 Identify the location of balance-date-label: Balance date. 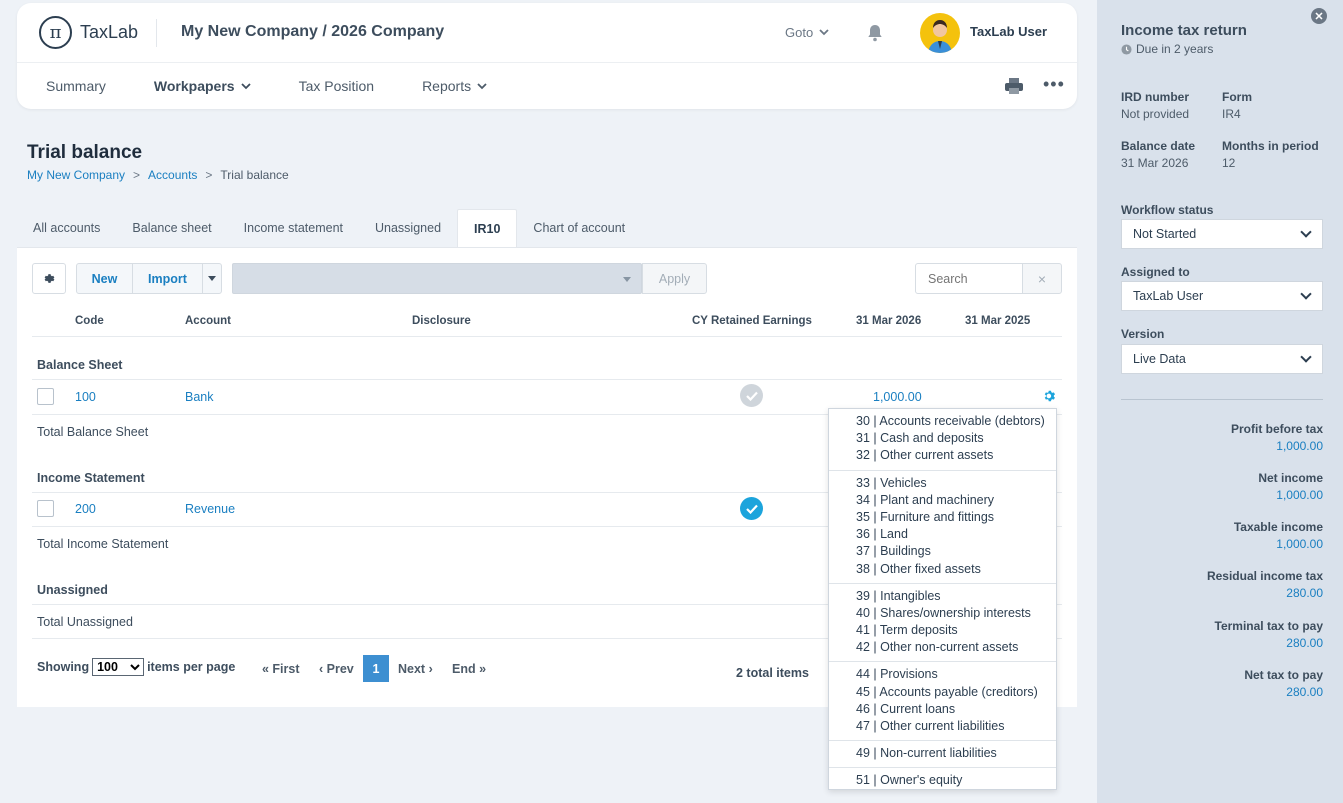
(1158, 146).